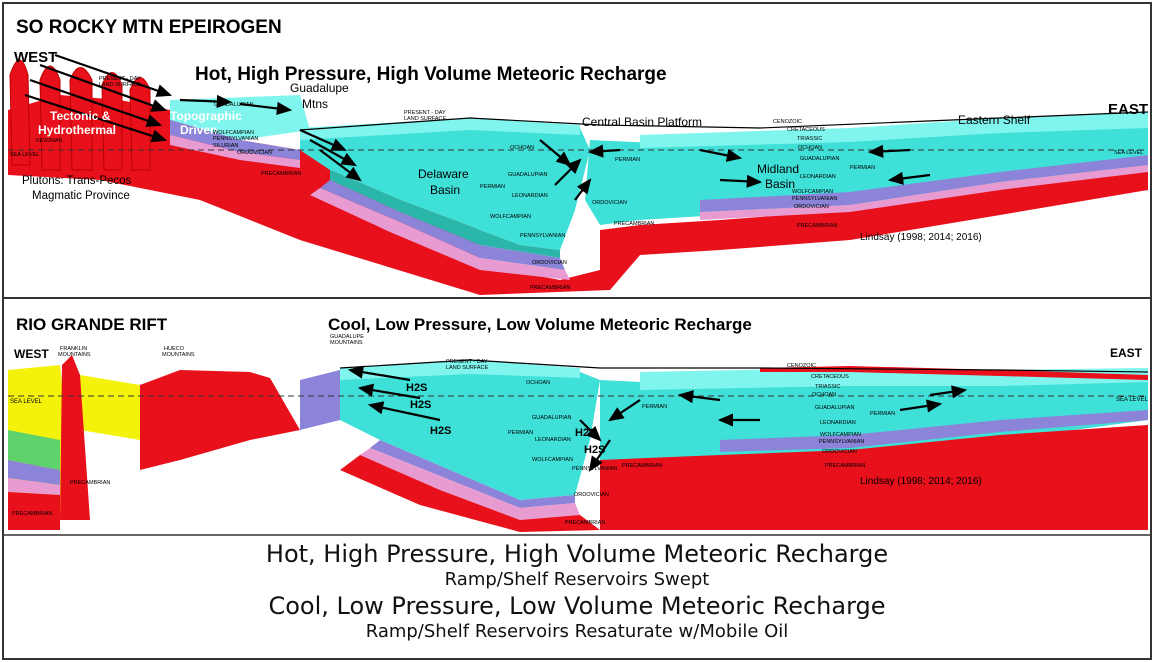  What do you see at coordinates (538, 383) in the screenshot?
I see `p2-ochoan: OCHOAN` at bounding box center [538, 383].